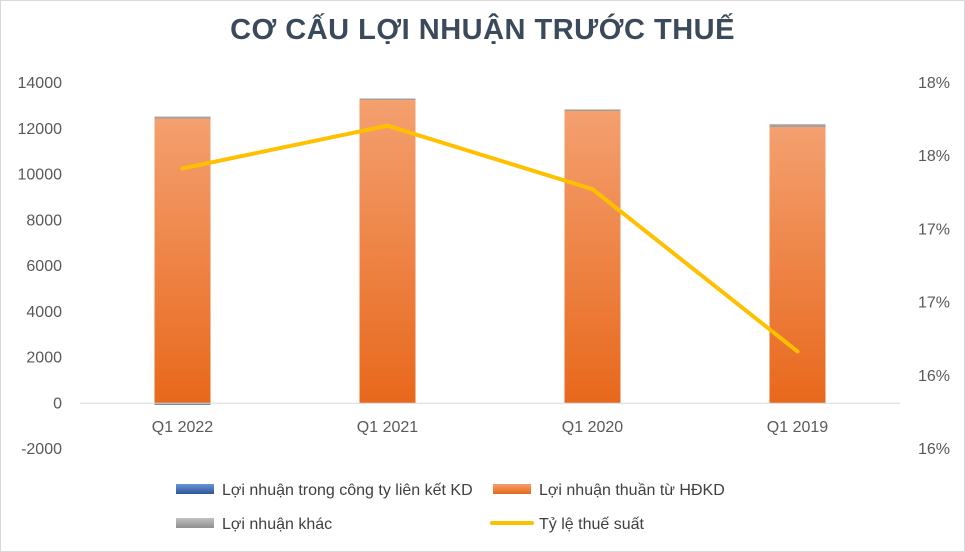 Image resolution: width=965 pixels, height=552 pixels. I want to click on x-tick-label: Q1 2020, so click(592, 427).